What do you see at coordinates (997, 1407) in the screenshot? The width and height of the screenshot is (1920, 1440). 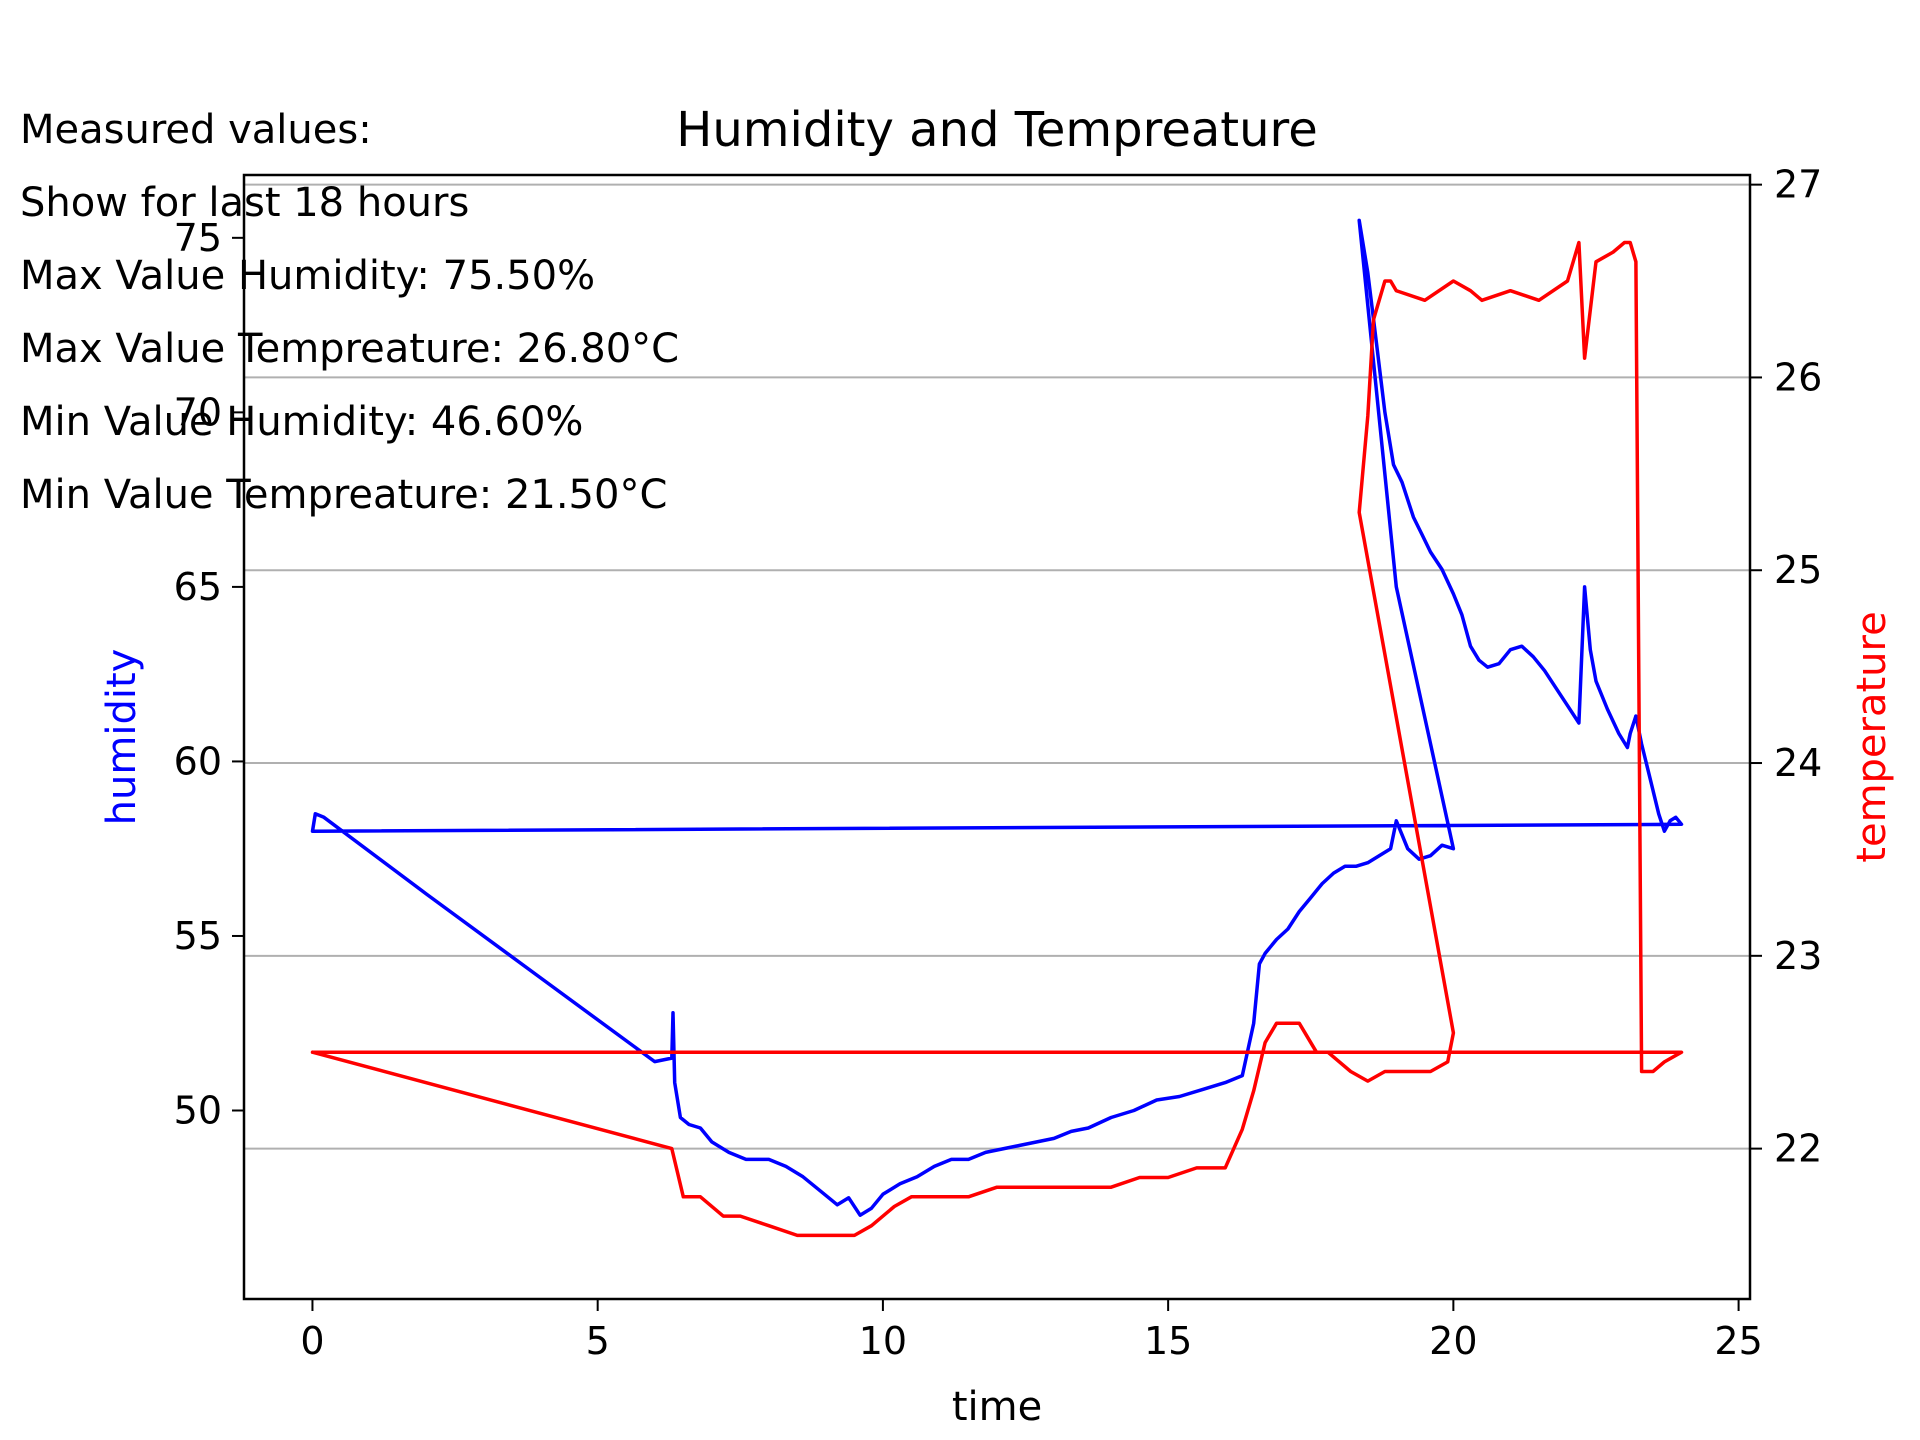 I see `x-axis-label: time` at bounding box center [997, 1407].